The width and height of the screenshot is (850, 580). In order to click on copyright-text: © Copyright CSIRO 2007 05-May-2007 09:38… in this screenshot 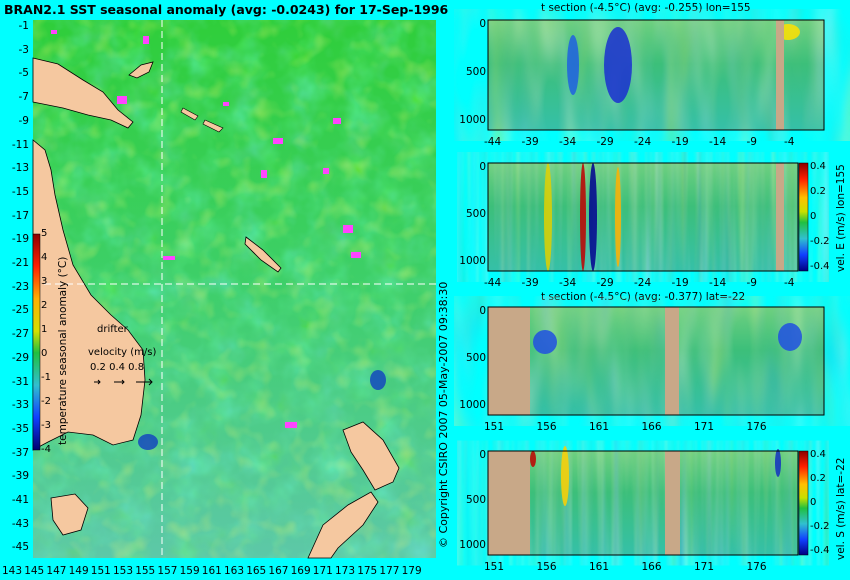, I will do `click(443, 414)`.